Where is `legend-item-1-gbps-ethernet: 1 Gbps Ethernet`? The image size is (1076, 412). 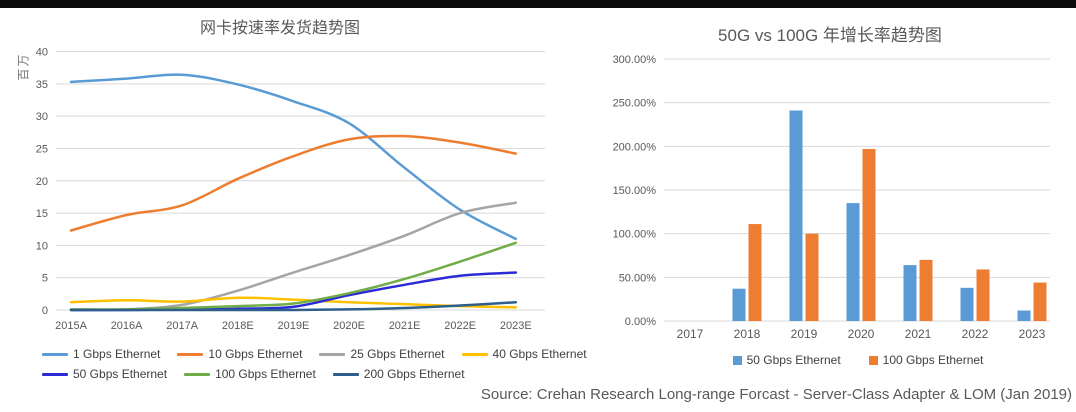 legend-item-1-gbps-ethernet: 1 Gbps Ethernet is located at coordinates (101, 354).